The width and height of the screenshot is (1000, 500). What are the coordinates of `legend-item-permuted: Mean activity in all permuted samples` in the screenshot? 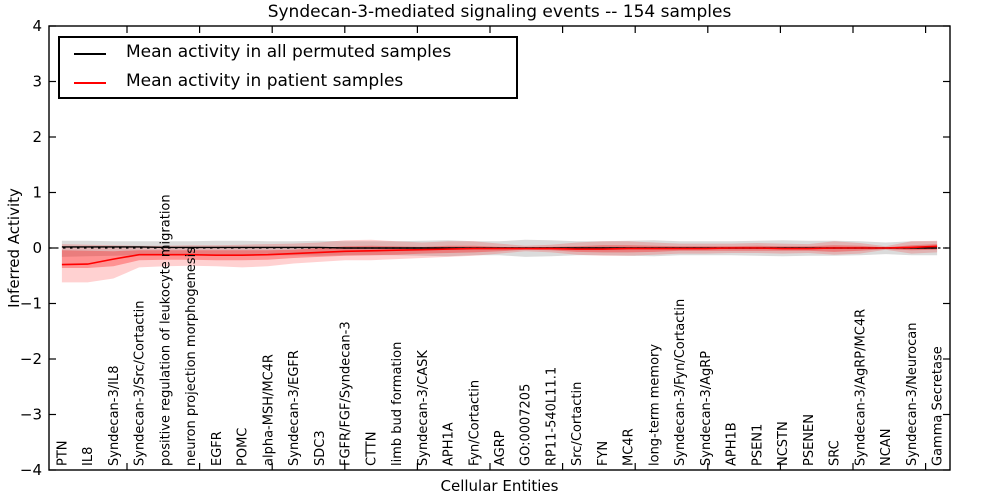 It's located at (288, 54).